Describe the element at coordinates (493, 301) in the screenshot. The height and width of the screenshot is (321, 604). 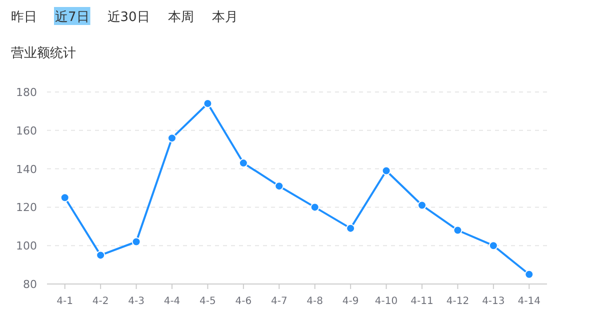
I see `x-tick-label: 4-13` at that location.